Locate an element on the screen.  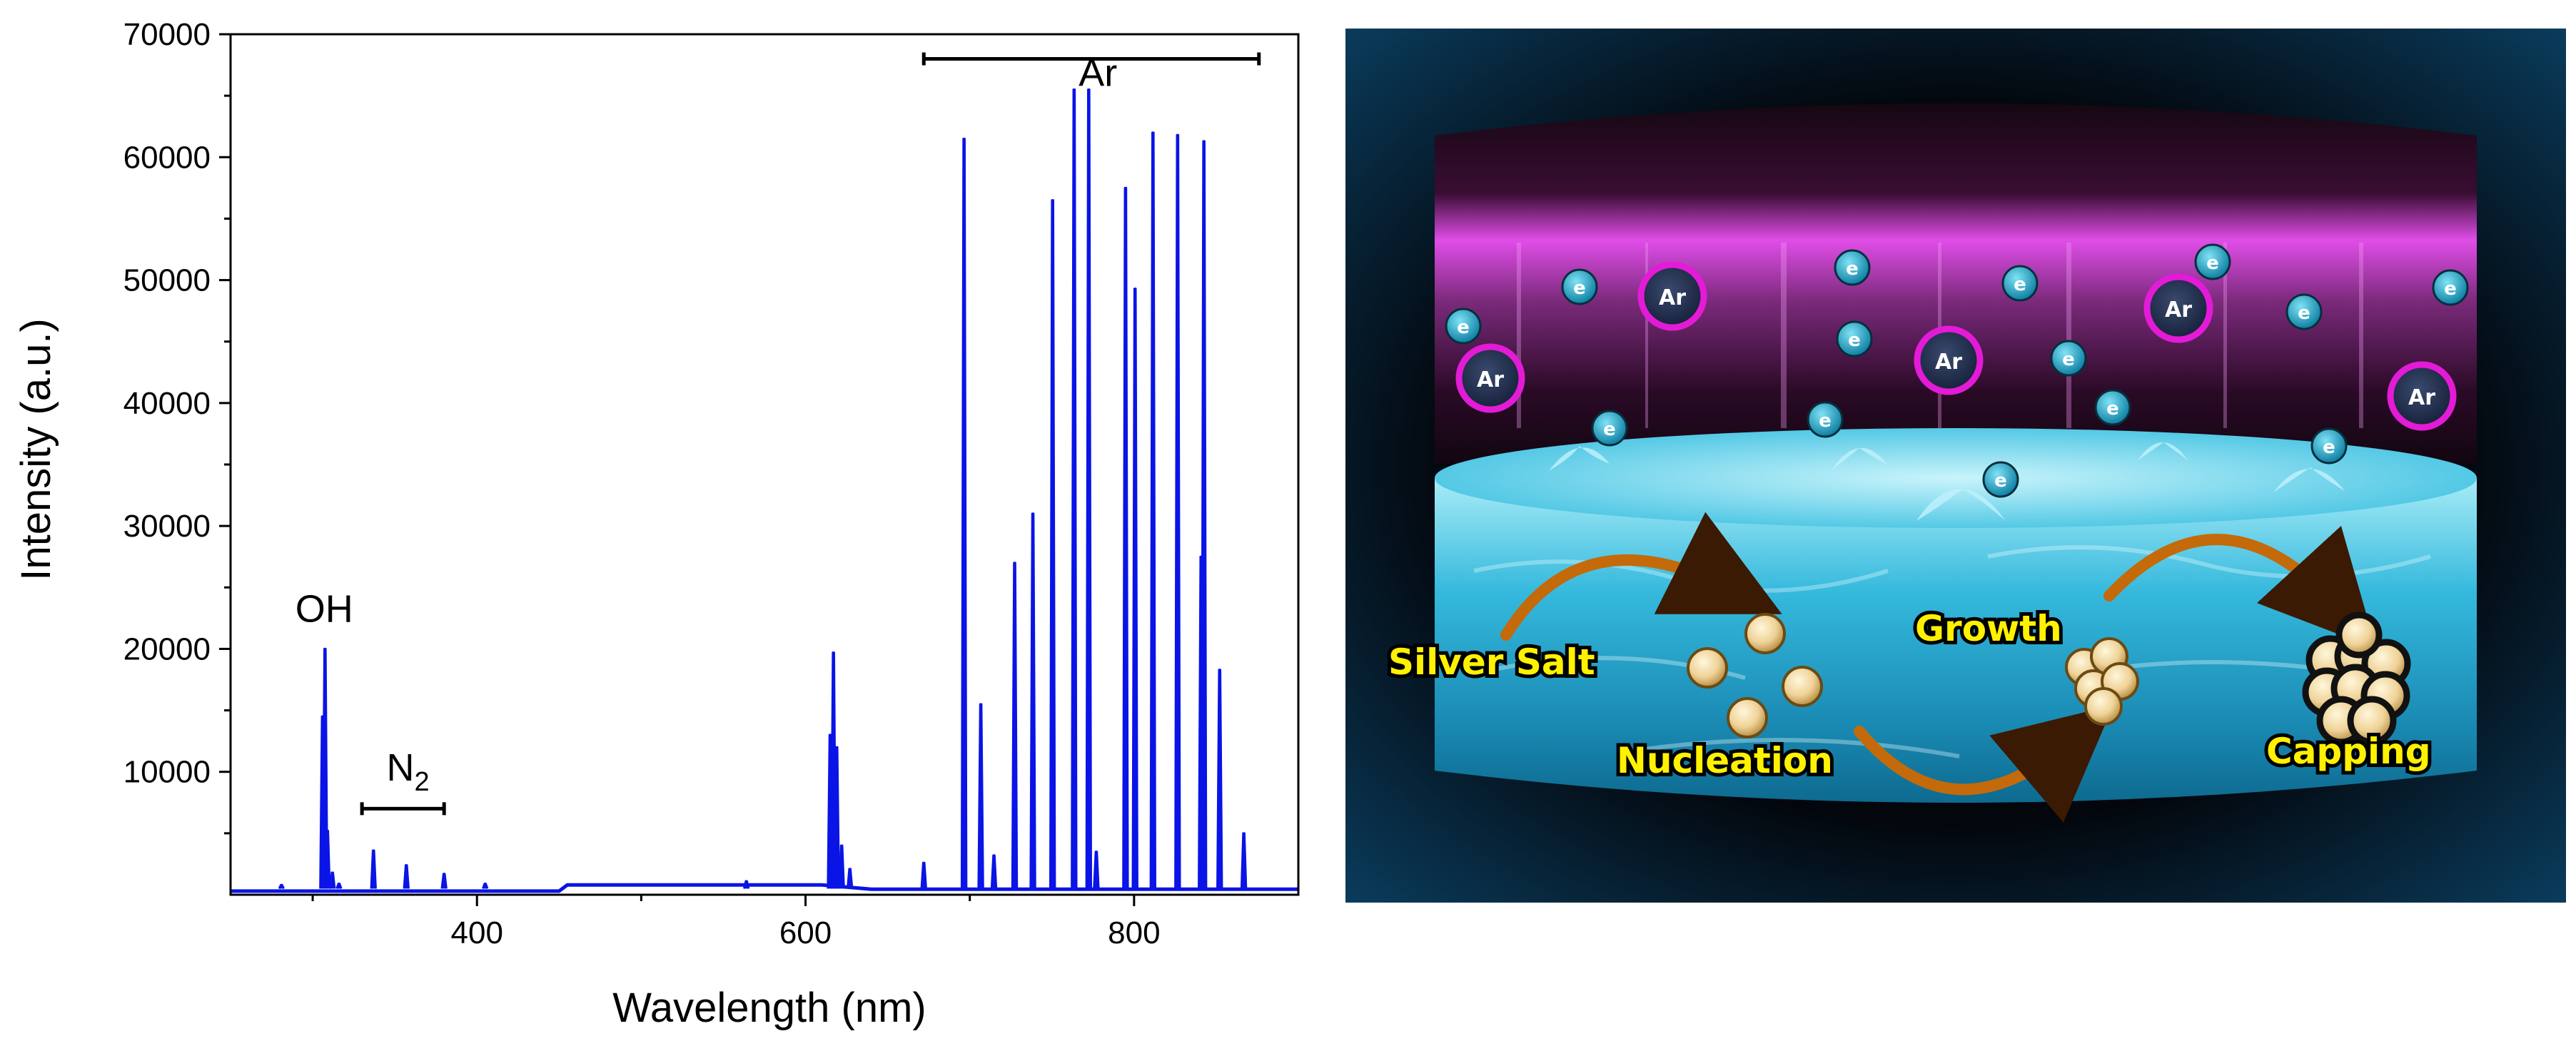
splash-marks is located at coordinates (1947, 482).